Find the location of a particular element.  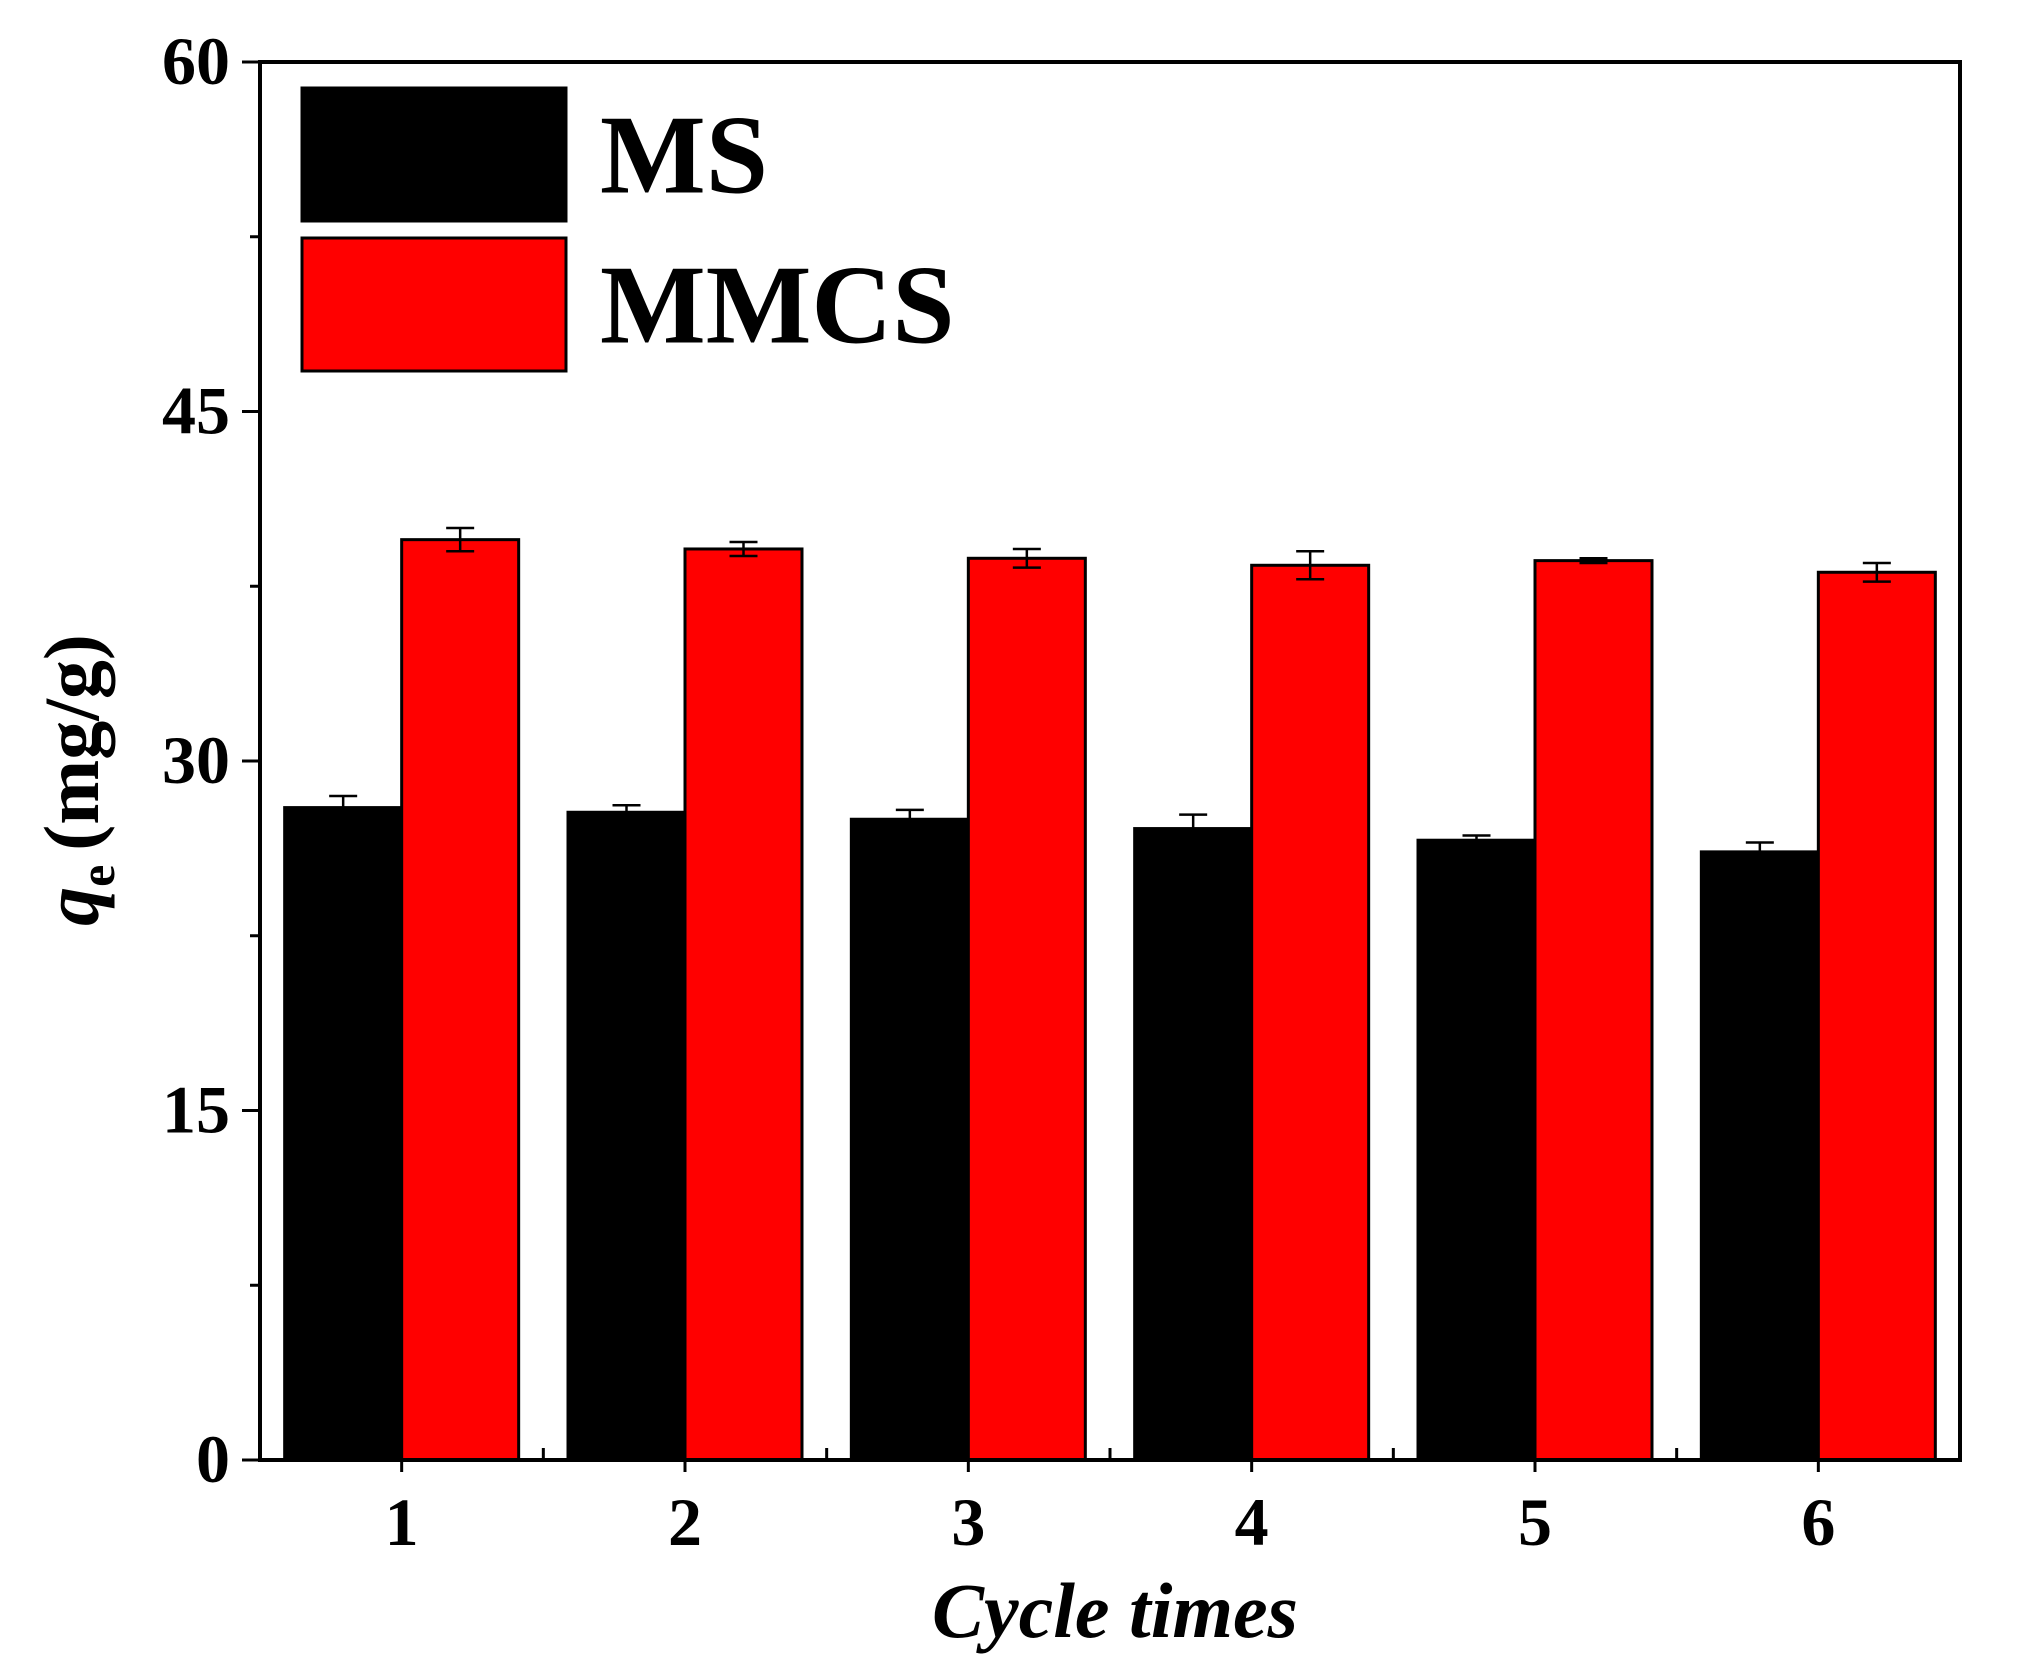

y-axis-label-unit: (mg/g) is located at coordinates (71, 742).